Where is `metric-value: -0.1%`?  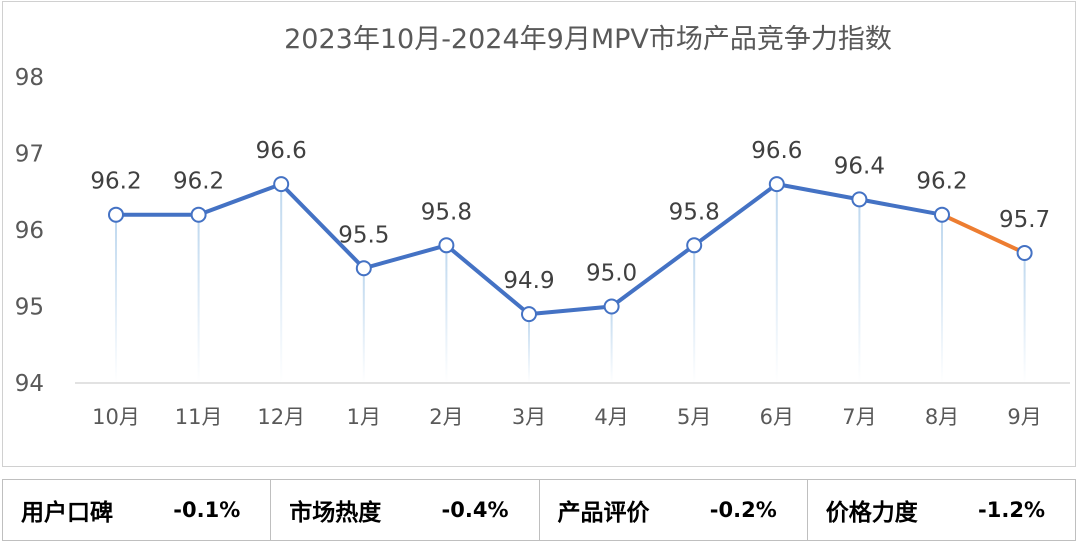 metric-value: -0.1% is located at coordinates (207, 510).